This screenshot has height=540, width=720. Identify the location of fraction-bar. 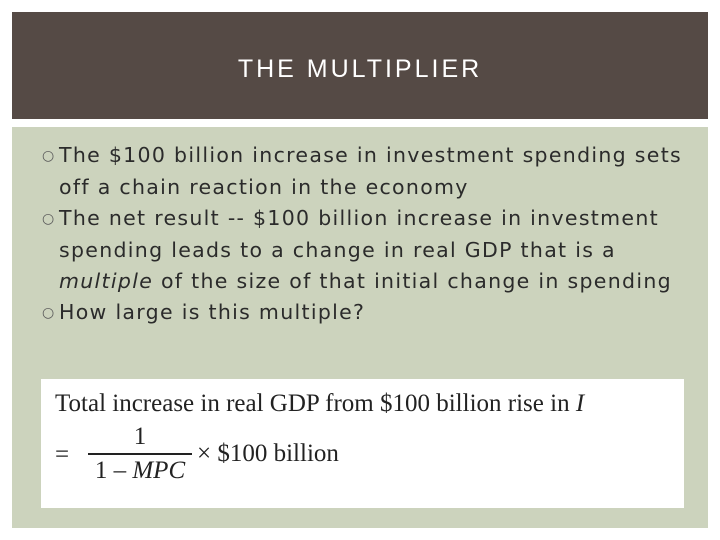
(140, 454).